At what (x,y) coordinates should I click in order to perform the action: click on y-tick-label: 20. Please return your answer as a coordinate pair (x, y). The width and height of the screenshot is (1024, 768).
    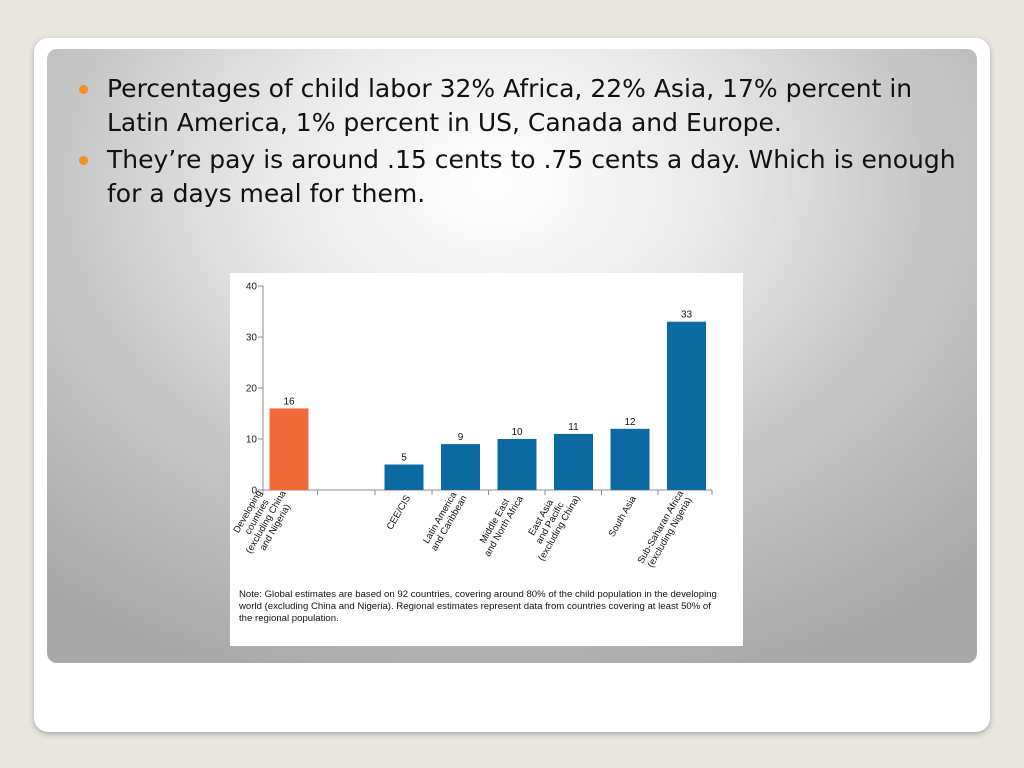
    Looking at the image, I should click on (252, 389).